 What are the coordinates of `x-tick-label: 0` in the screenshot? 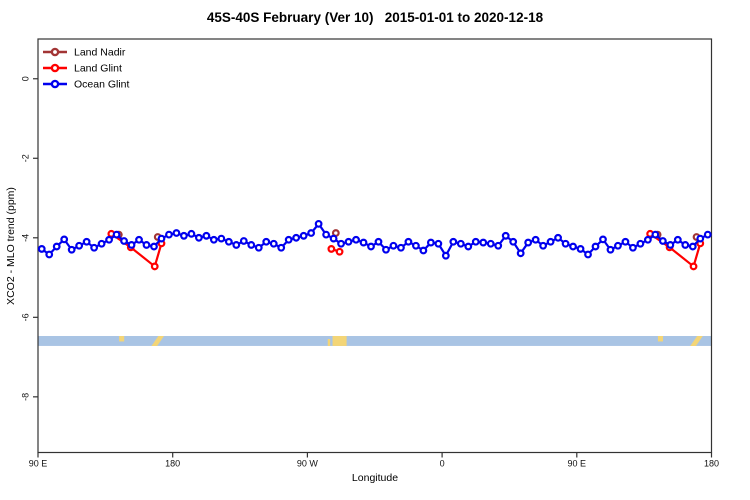 It's located at (442, 464).